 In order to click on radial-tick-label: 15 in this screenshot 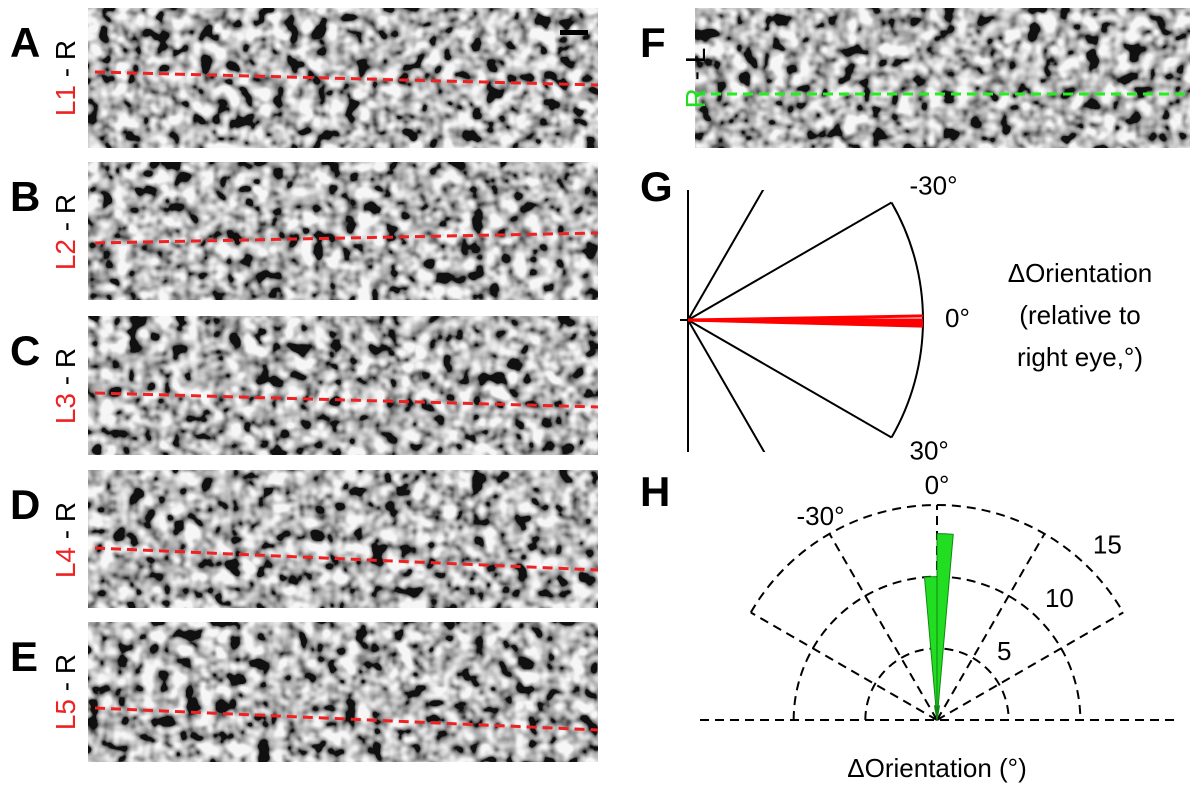, I will do `click(1107, 545)`.